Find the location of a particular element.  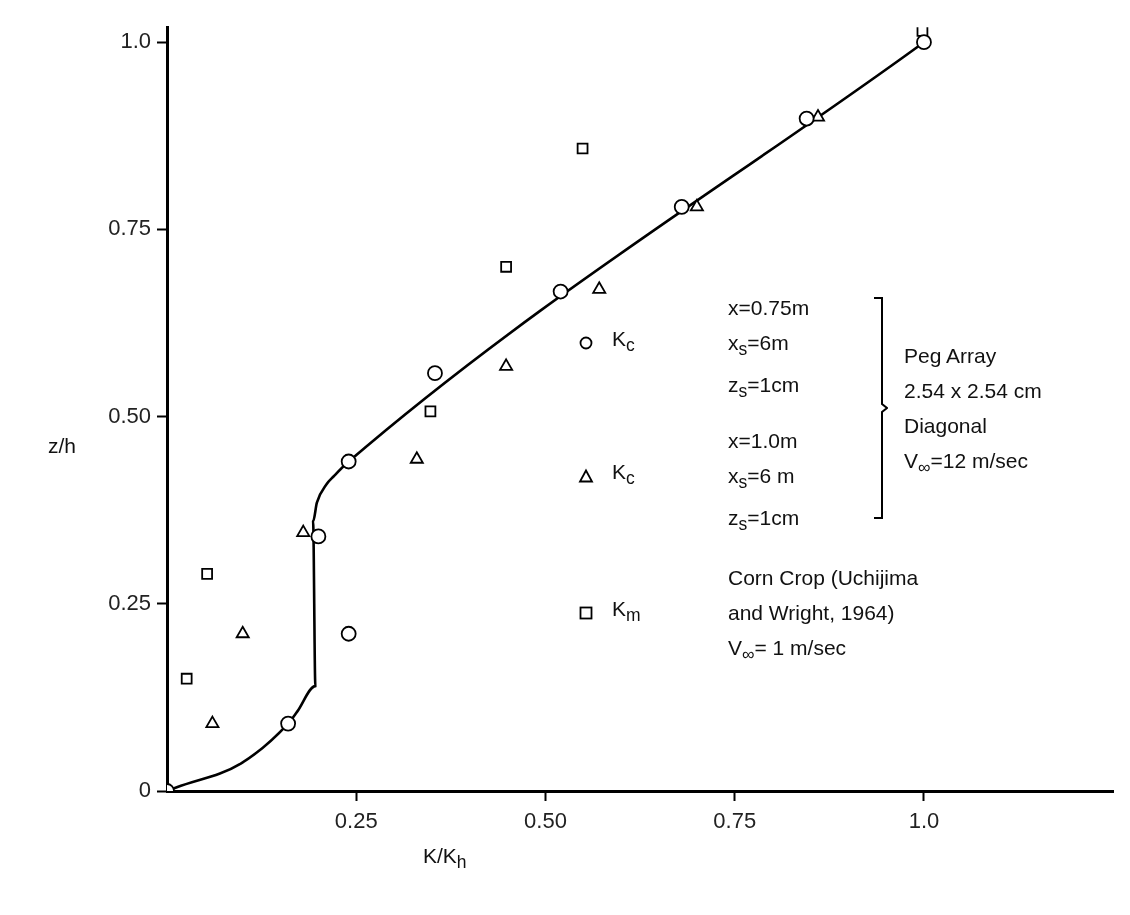

x-tick-label: 0.25 is located at coordinates (356, 821).